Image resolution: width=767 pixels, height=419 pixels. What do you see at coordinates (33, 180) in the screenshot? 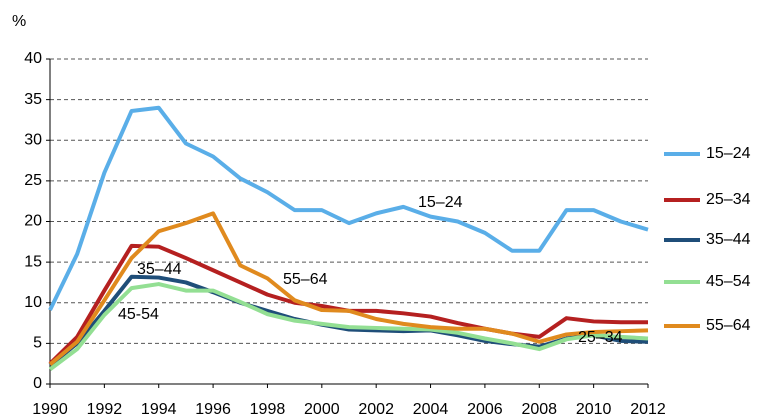
I see `y-tick-label: 25` at bounding box center [33, 180].